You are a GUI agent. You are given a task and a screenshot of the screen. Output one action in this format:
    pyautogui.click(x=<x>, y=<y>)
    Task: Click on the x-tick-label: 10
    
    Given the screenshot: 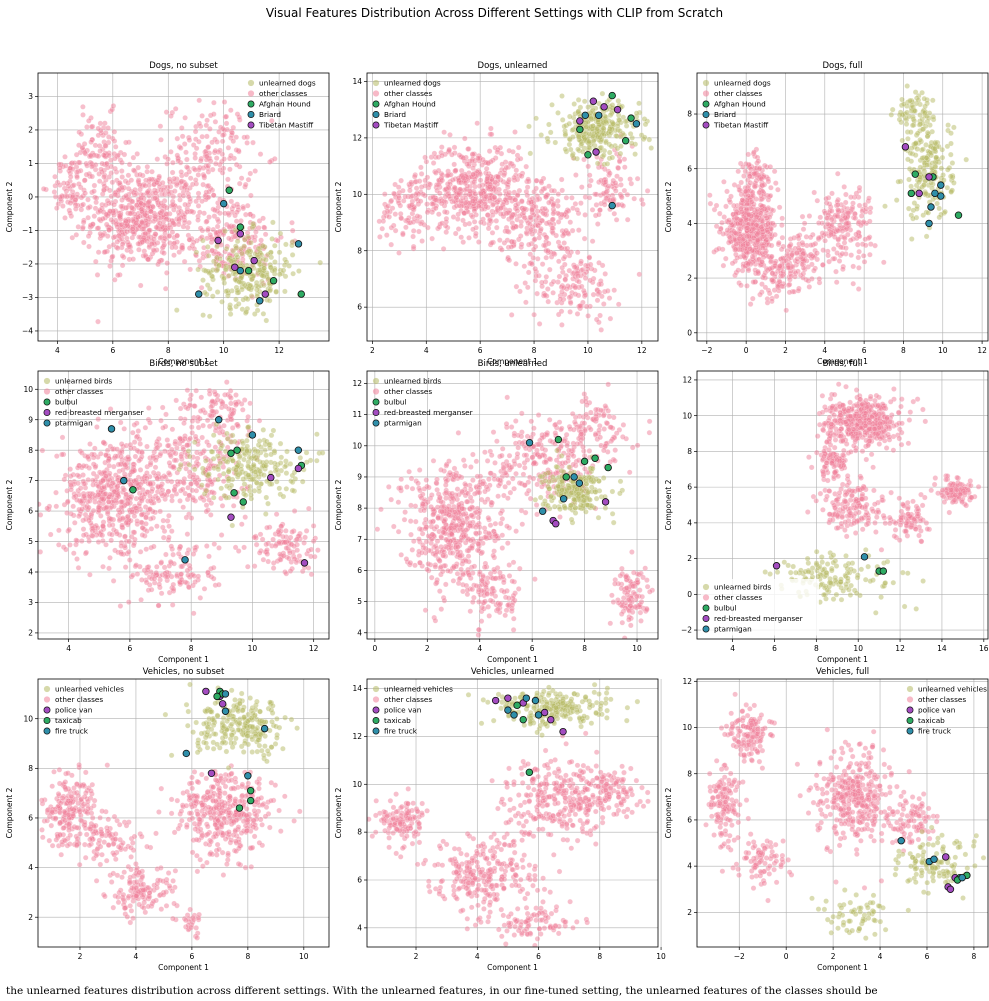 What is the action you would take?
    pyautogui.click(x=224, y=350)
    